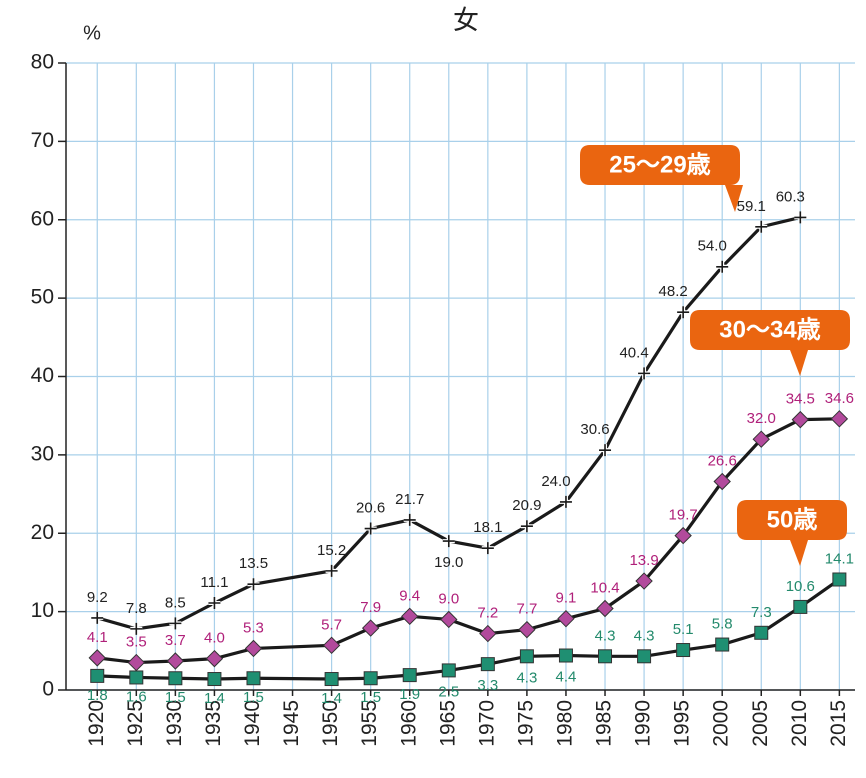 This screenshot has width=866, height=778. Describe the element at coordinates (594, 429) in the screenshot. I see `data-label: 30.6` at that location.